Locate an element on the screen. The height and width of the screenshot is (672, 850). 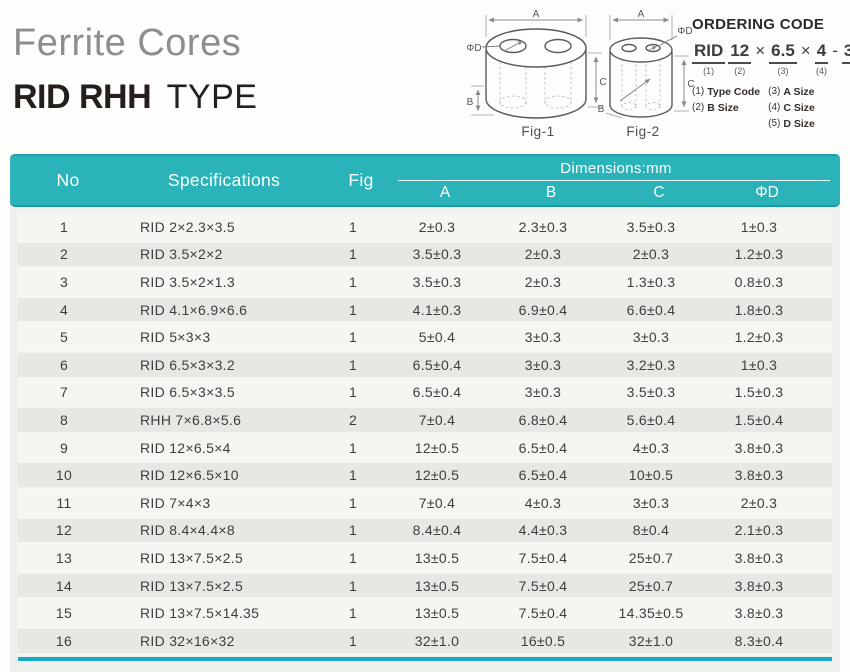
cell-specification: RID 6.5×3×3.2 is located at coordinates (187, 364).